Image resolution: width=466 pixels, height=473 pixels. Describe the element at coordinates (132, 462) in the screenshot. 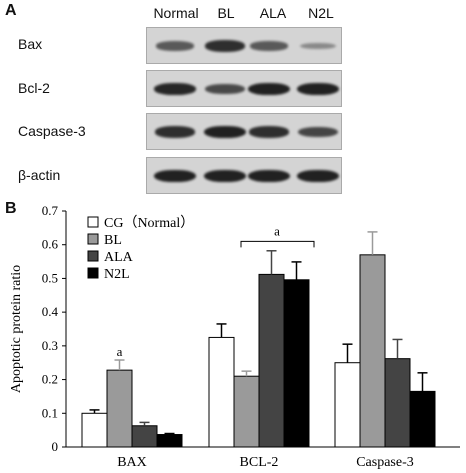

I see `x-tick-label: BAX` at that location.